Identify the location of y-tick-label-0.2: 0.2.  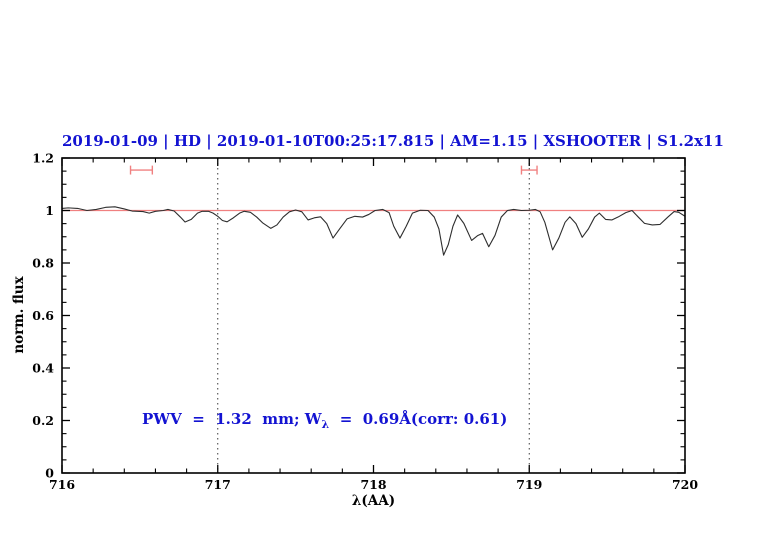
(43, 420).